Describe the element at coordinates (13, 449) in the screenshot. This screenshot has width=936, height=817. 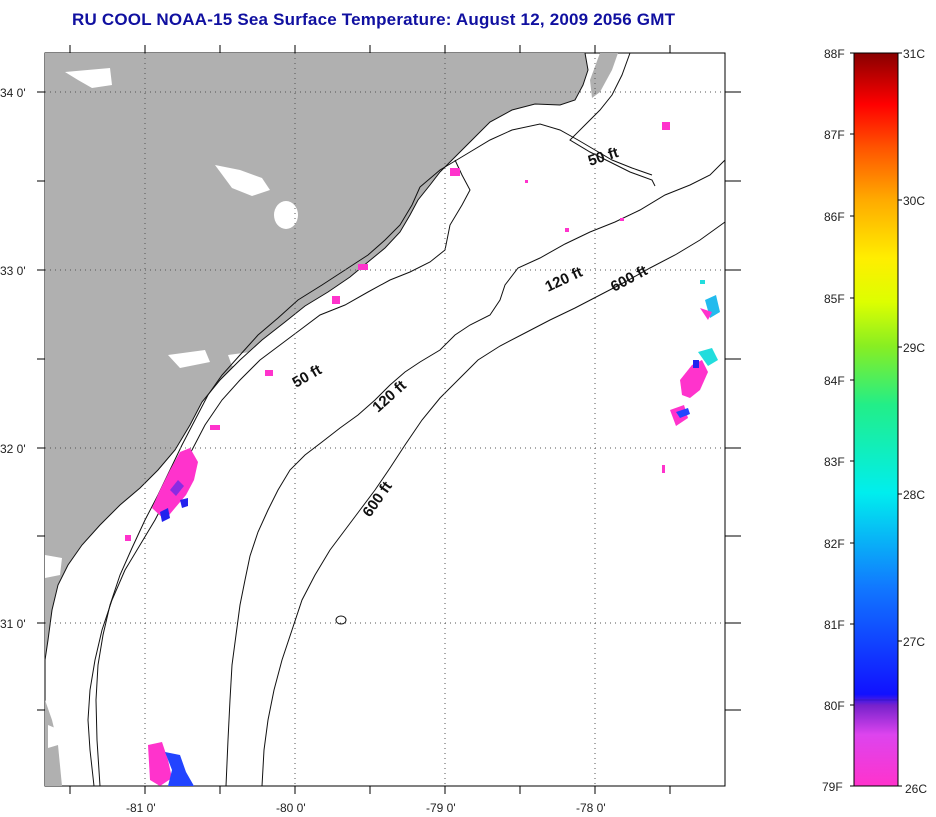
I see `lat-label-32: 32 0'` at that location.